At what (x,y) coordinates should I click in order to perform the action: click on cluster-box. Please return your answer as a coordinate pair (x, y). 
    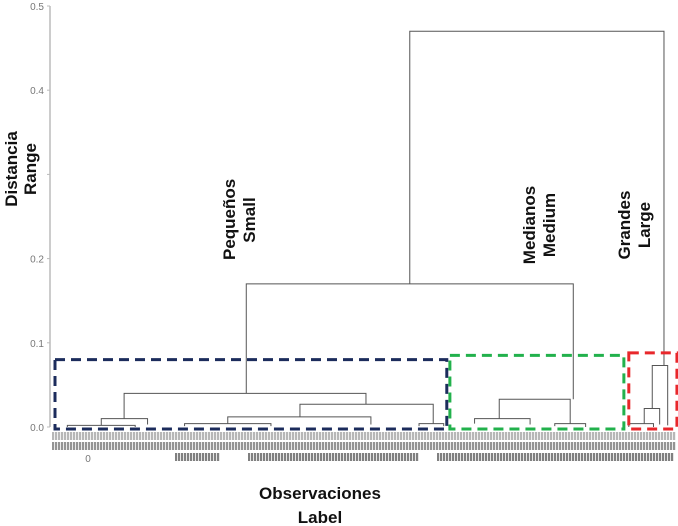
    Looking at the image, I should click on (652, 391).